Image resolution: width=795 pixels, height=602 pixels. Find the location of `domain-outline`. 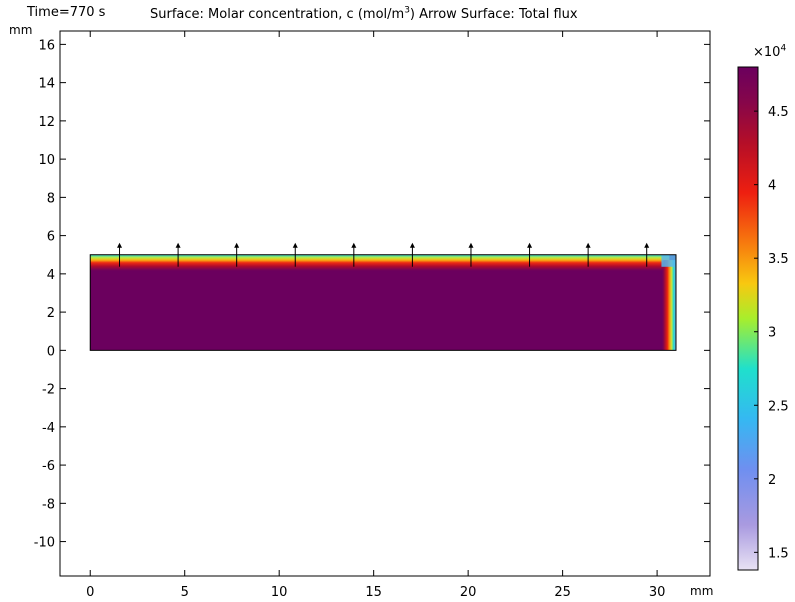

domain-outline is located at coordinates (383, 302).